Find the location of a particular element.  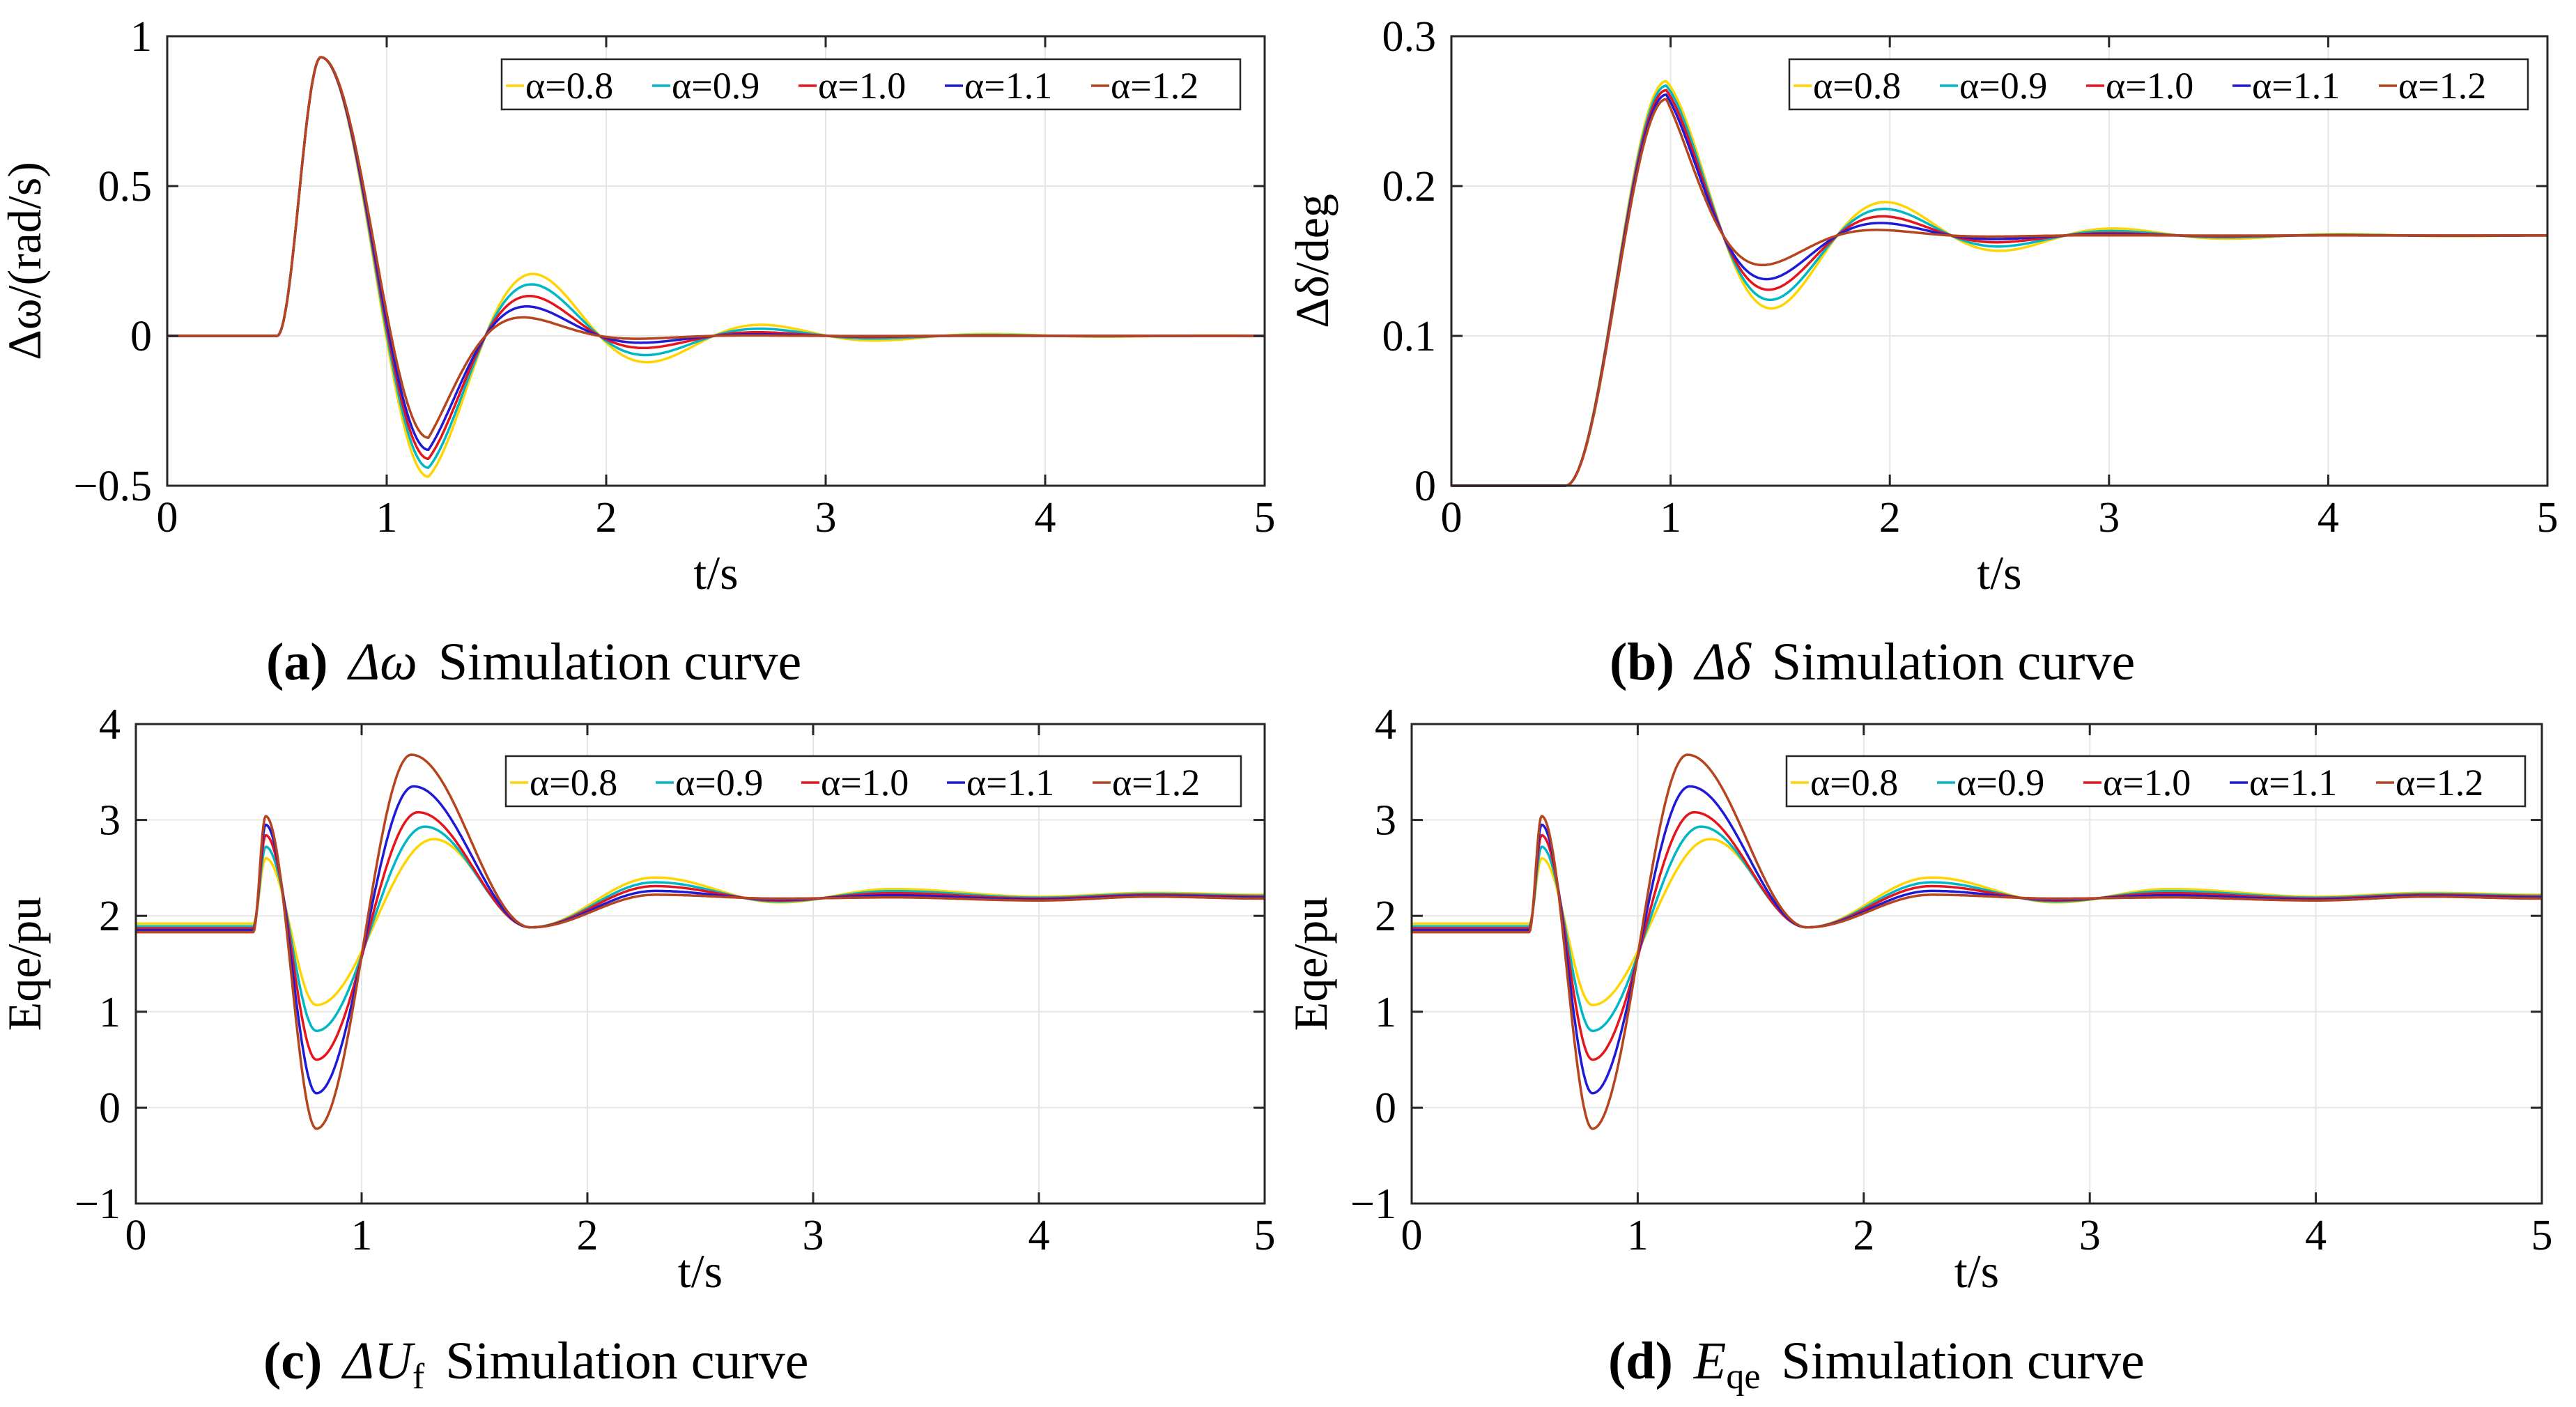

legend-label: α=0.9 is located at coordinates (2003, 86).